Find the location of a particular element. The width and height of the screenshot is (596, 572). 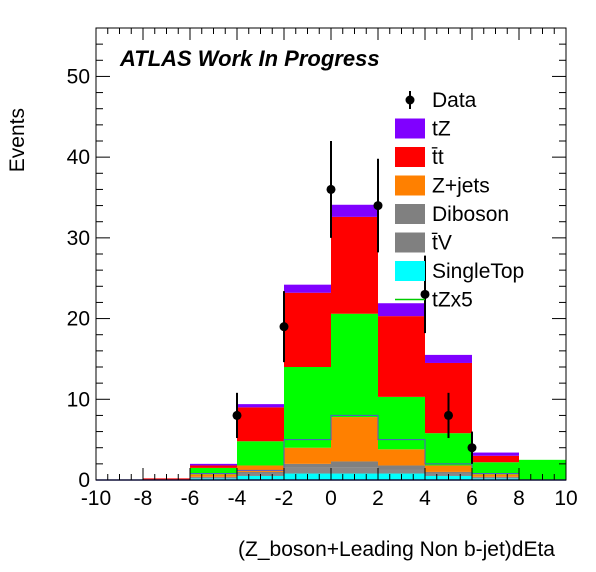

y-tick-label: 0 is located at coordinates (84, 480).